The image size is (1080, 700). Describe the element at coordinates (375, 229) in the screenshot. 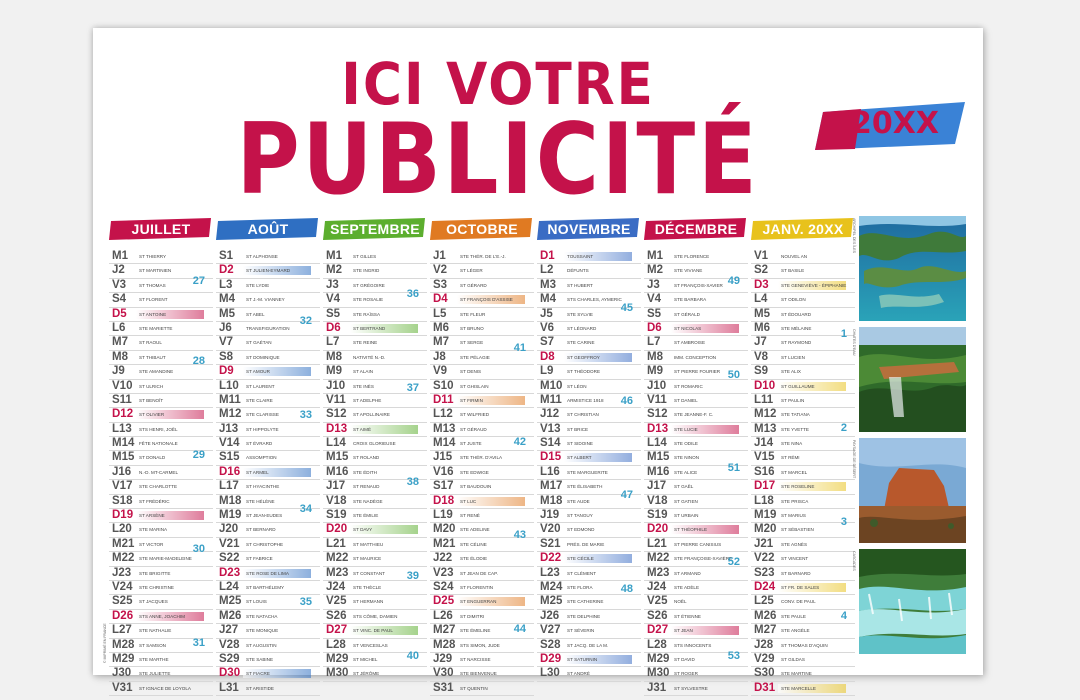

I see `month-name: SEPTEMBRE` at that location.